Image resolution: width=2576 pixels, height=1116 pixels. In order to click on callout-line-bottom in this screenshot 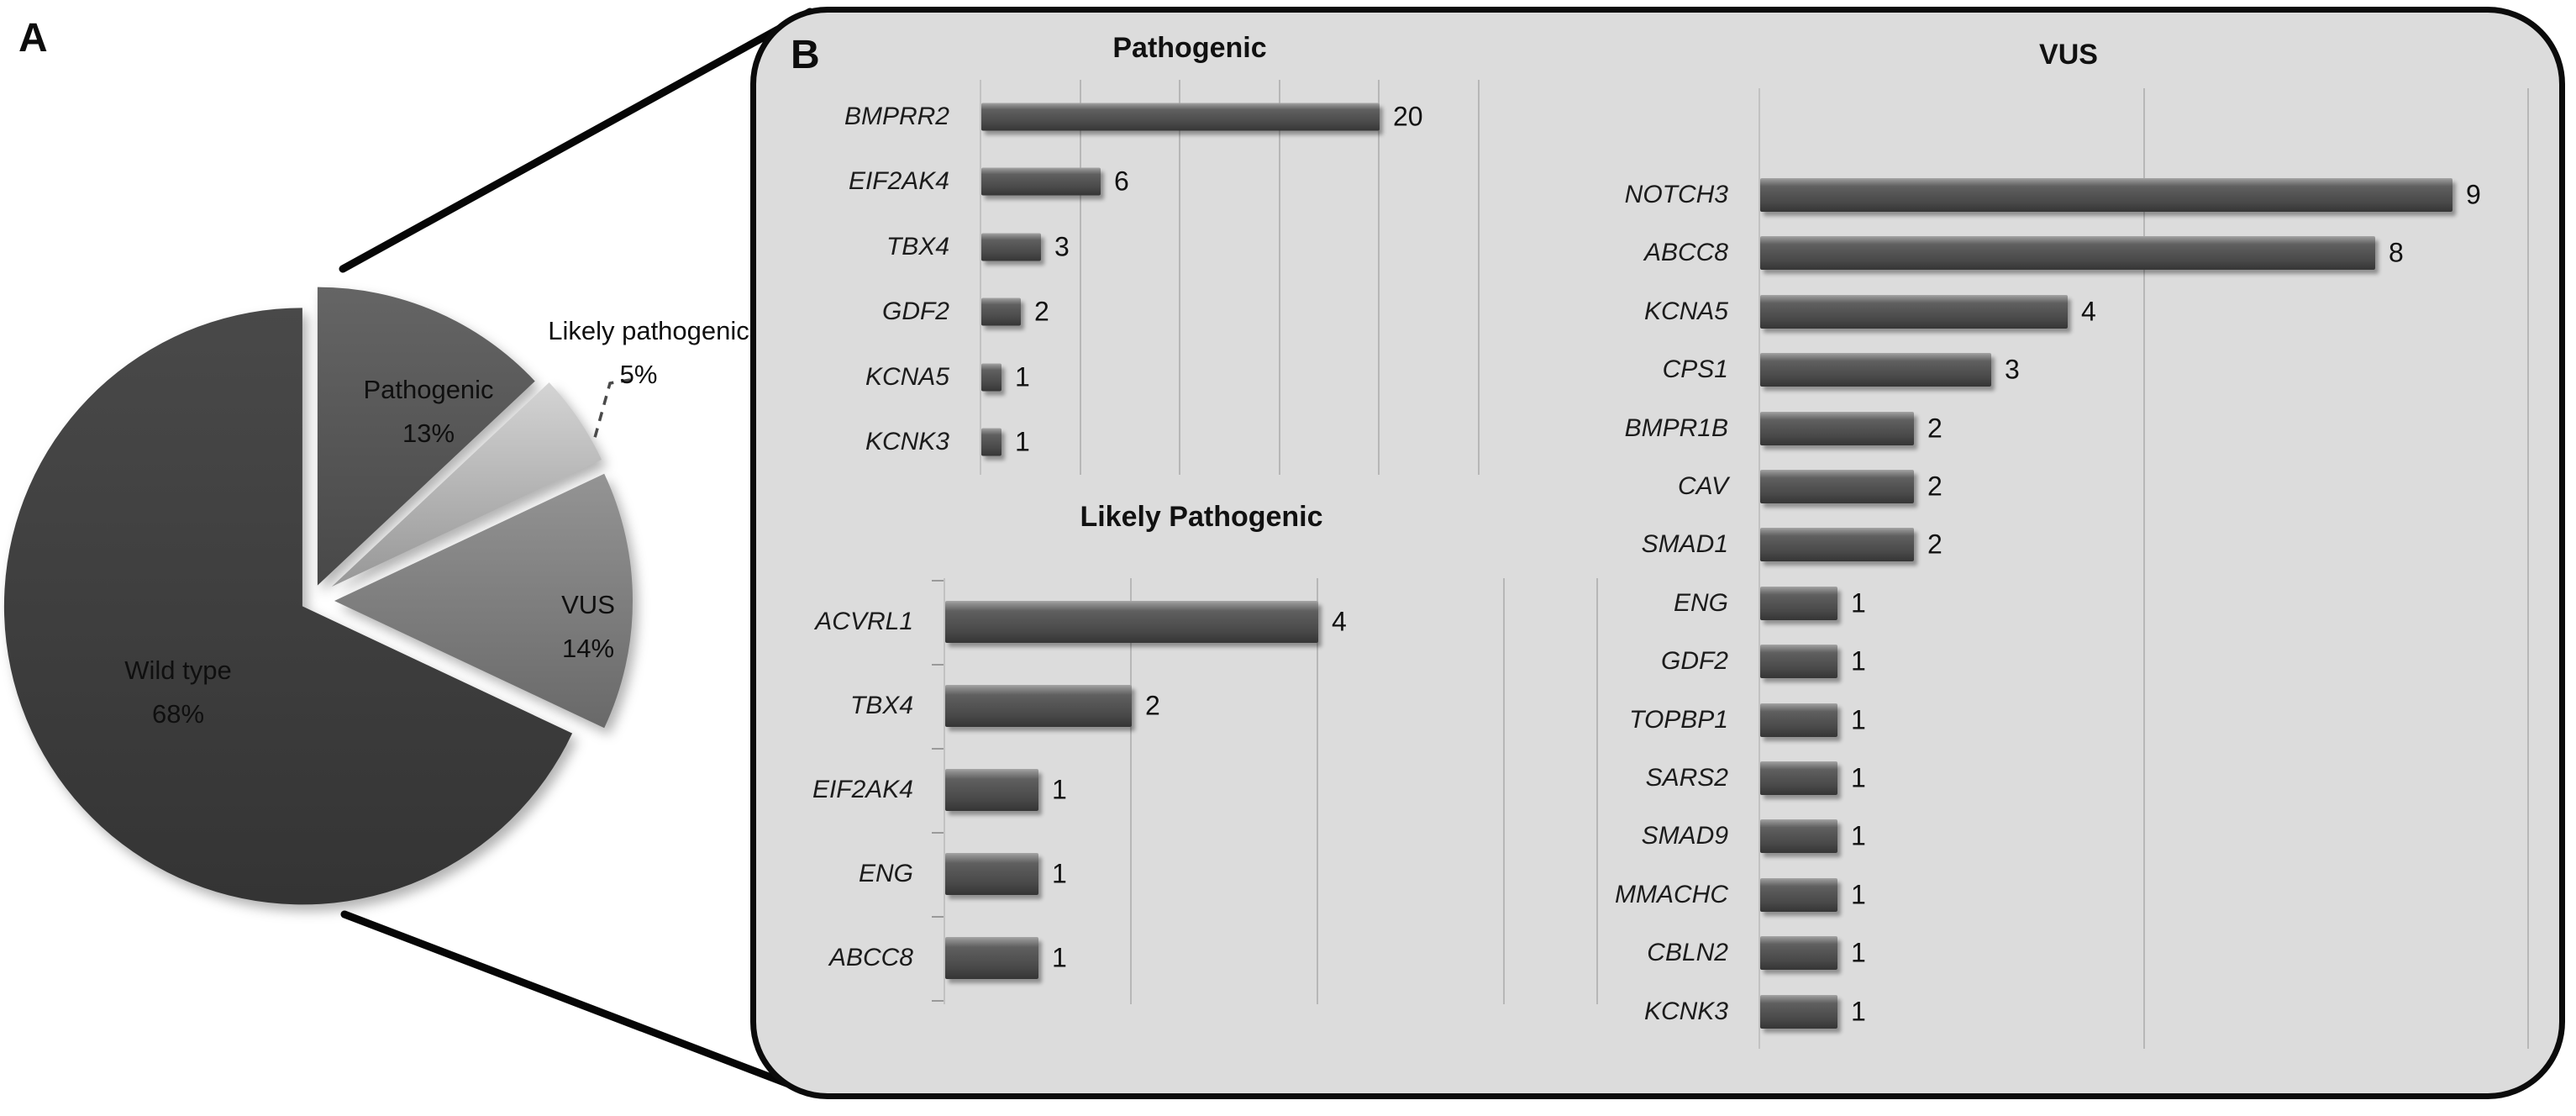, I will do `click(574, 1002)`.